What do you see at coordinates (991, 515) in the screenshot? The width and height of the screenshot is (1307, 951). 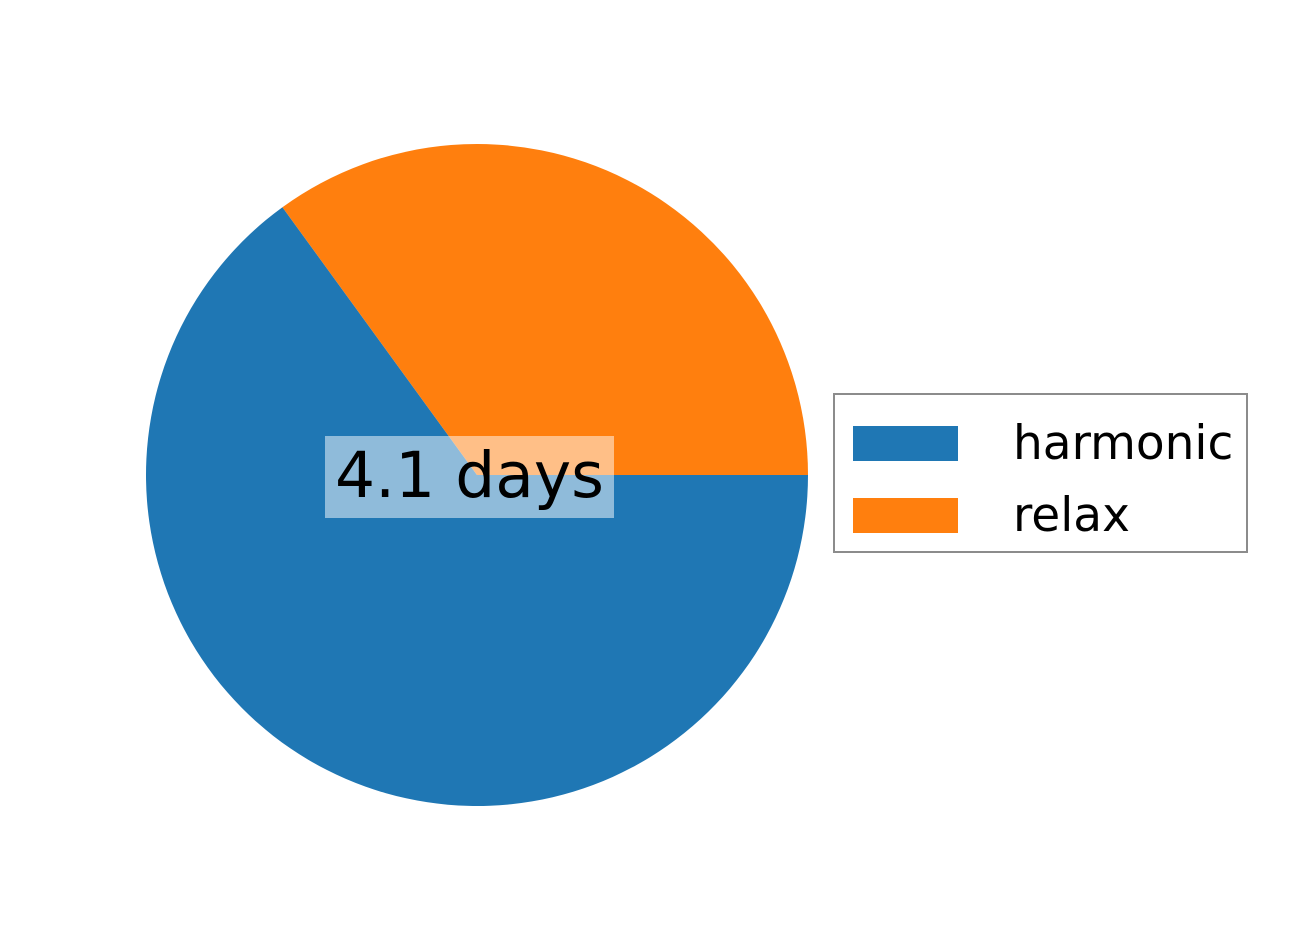 I see `legend-item-relax: relax` at bounding box center [991, 515].